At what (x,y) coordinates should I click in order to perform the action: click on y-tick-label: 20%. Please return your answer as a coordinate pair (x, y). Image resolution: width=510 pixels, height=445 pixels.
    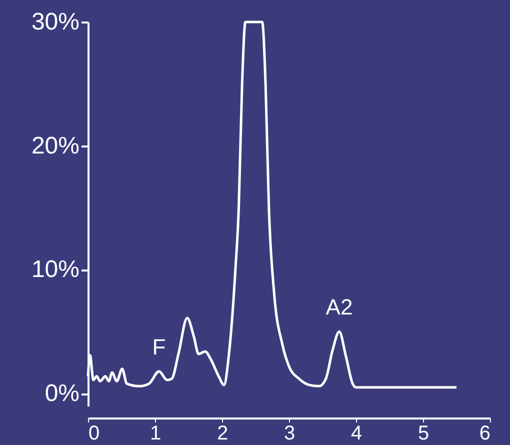
    Looking at the image, I should click on (55, 146).